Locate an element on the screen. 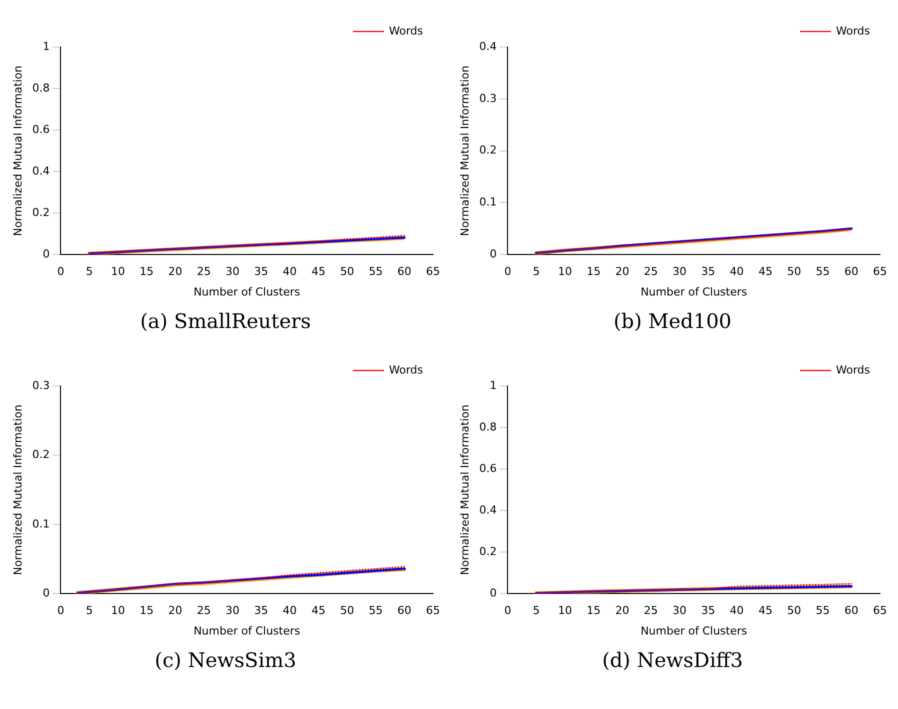  text: (c) NewsSim3 is located at coordinates (226, 660).